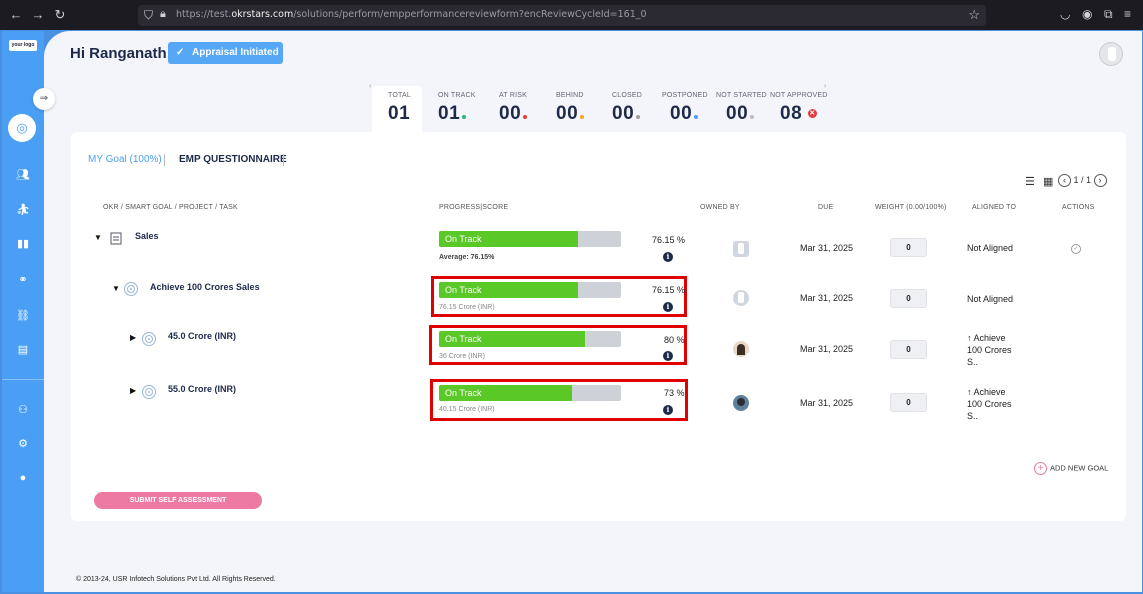 This screenshot has height=594, width=1143. Describe the element at coordinates (462, 356) in the screenshot. I see `progress-subtext: 36 Crore (INR)` at that location.